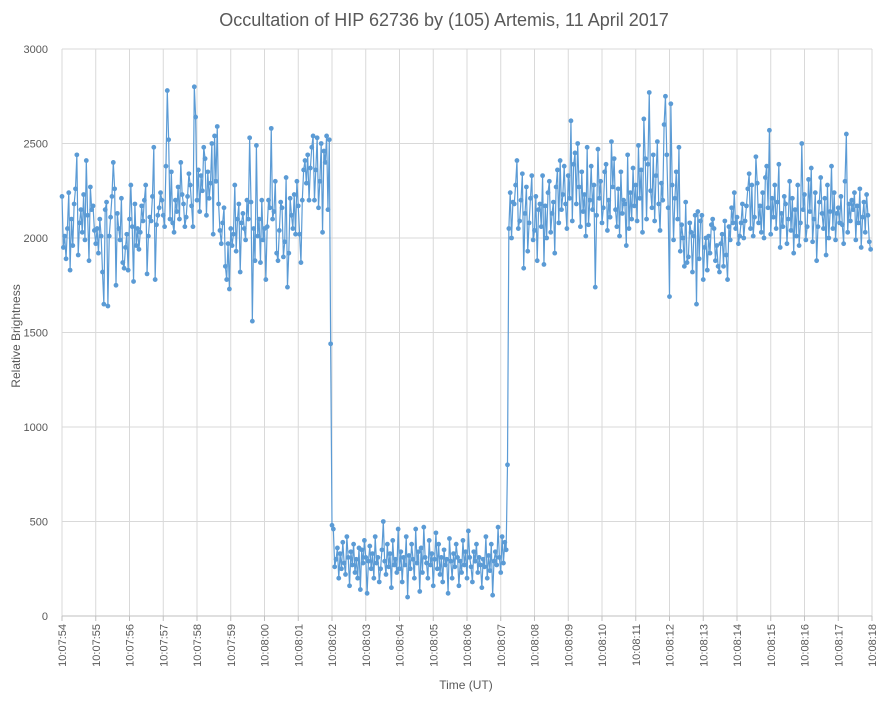 The width and height of the screenshot is (888, 701). I want to click on x-tick-label: 10:08:01, so click(299, 645).